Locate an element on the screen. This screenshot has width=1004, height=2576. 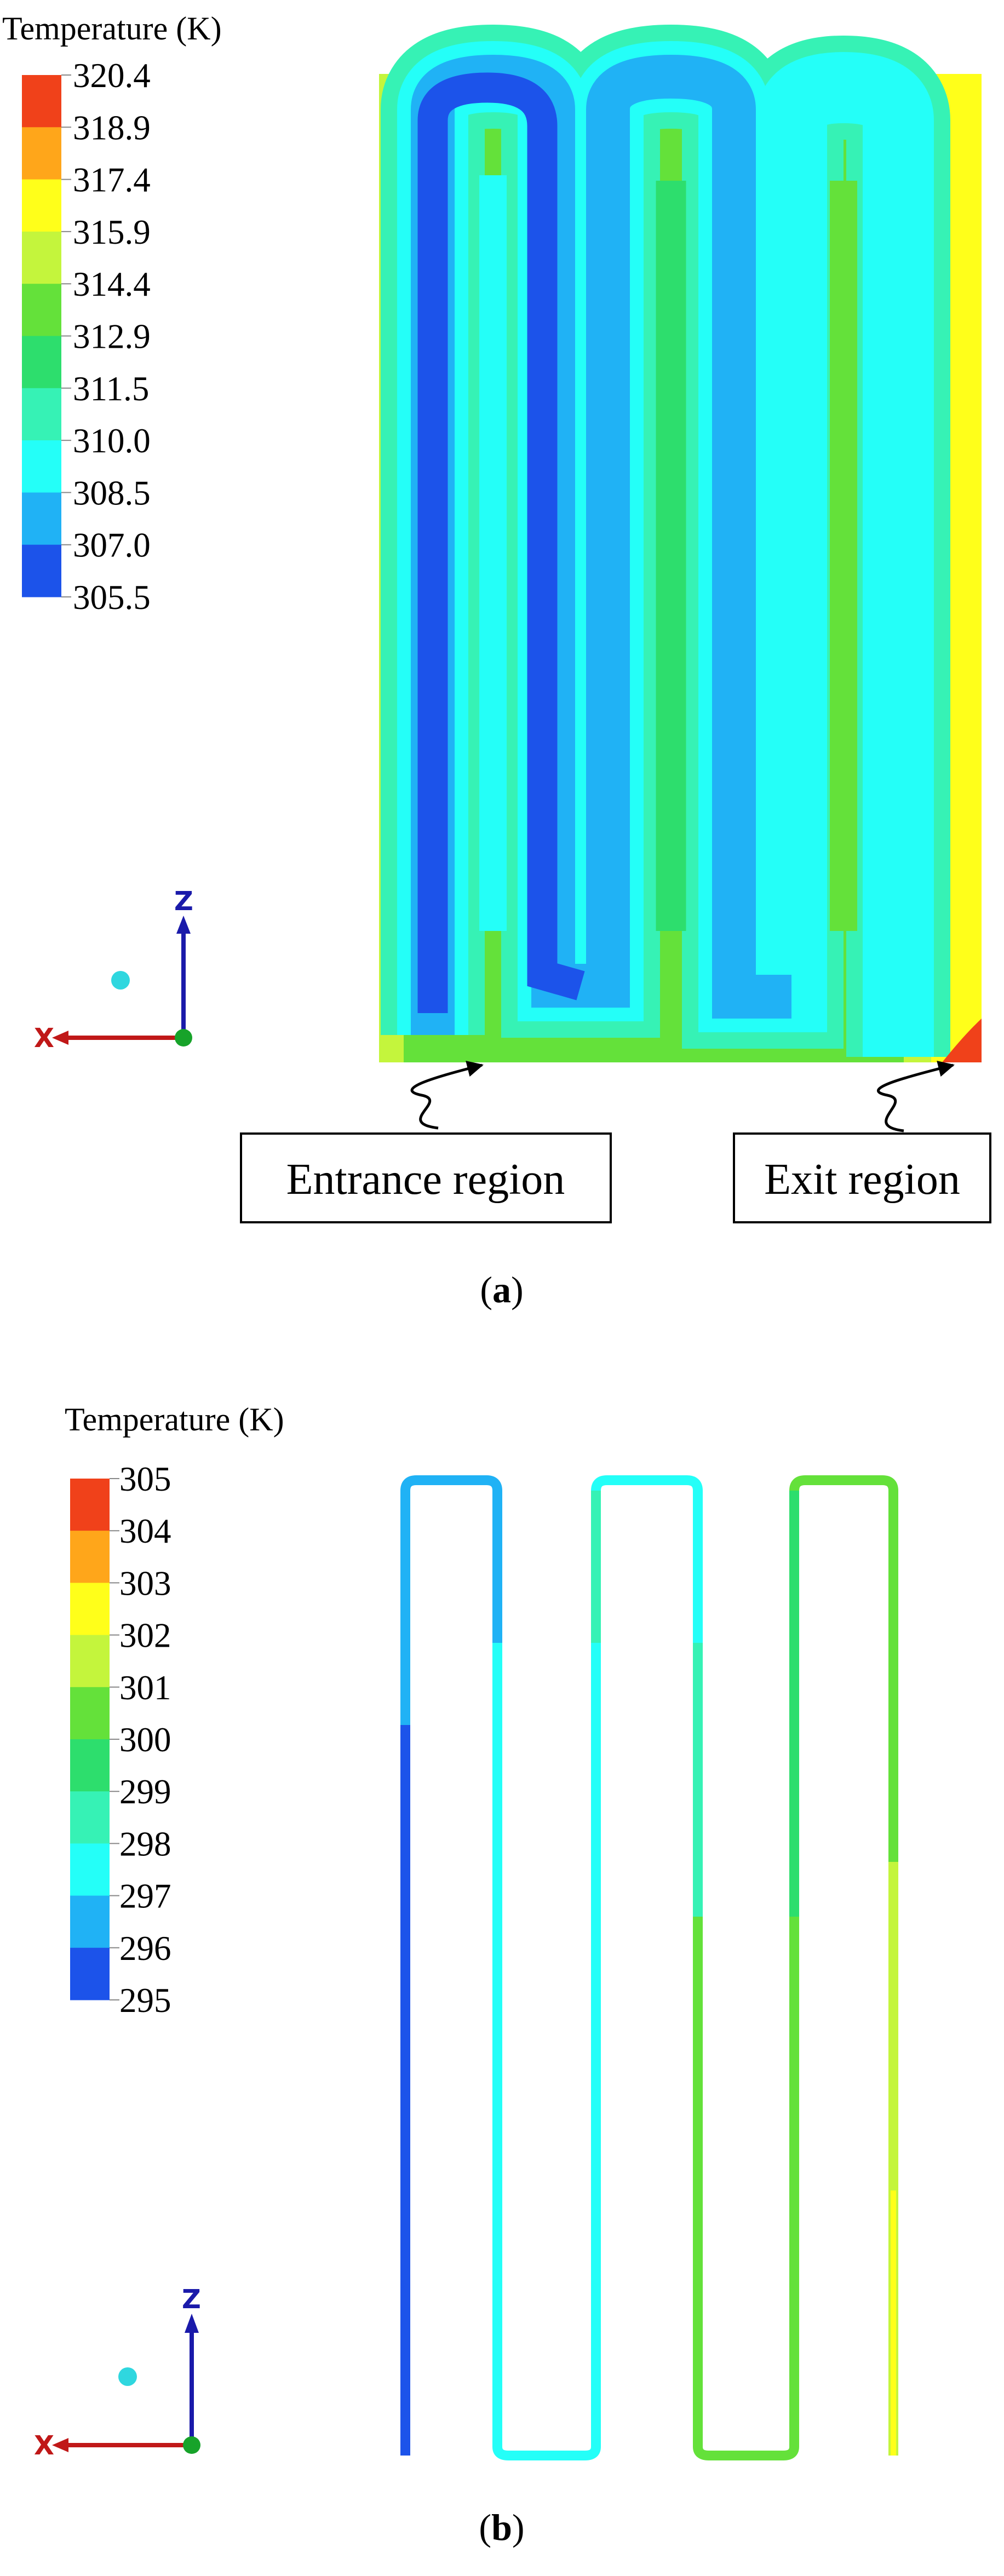
color-legend-b: 305 304 303 302 301 300 299 298 297 296 295 is located at coordinates (120, 1740).